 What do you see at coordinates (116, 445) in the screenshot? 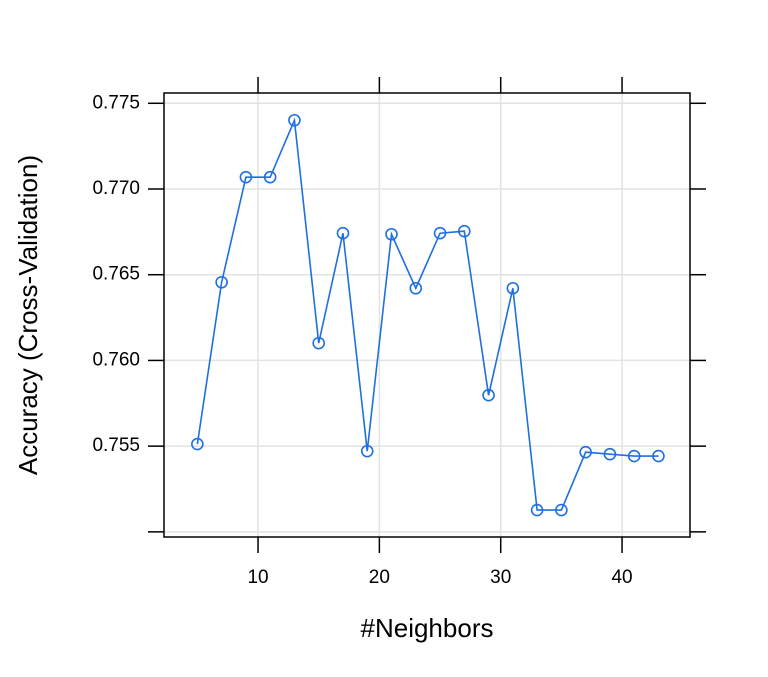
I see `y-tick-label: 0.755` at bounding box center [116, 445].